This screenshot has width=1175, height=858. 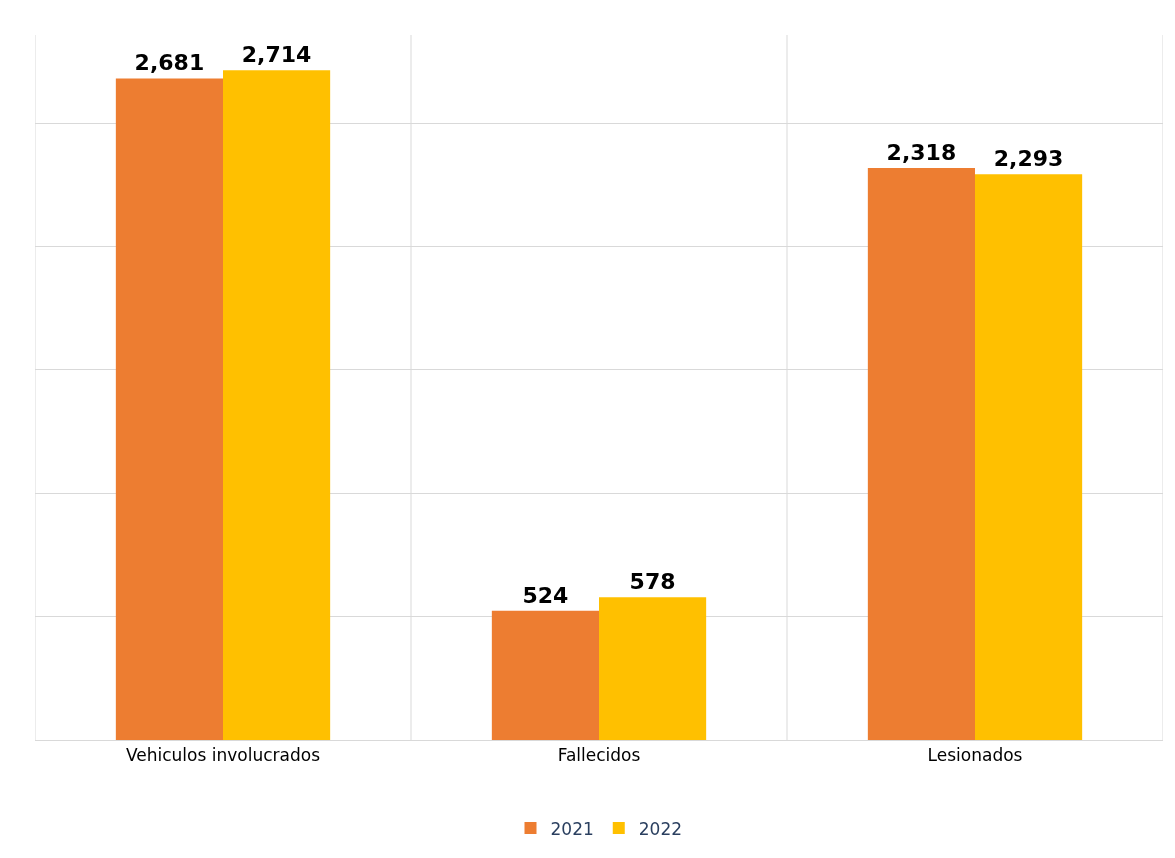 What do you see at coordinates (975, 755) in the screenshot?
I see `x-tick-label: Lesionados` at bounding box center [975, 755].